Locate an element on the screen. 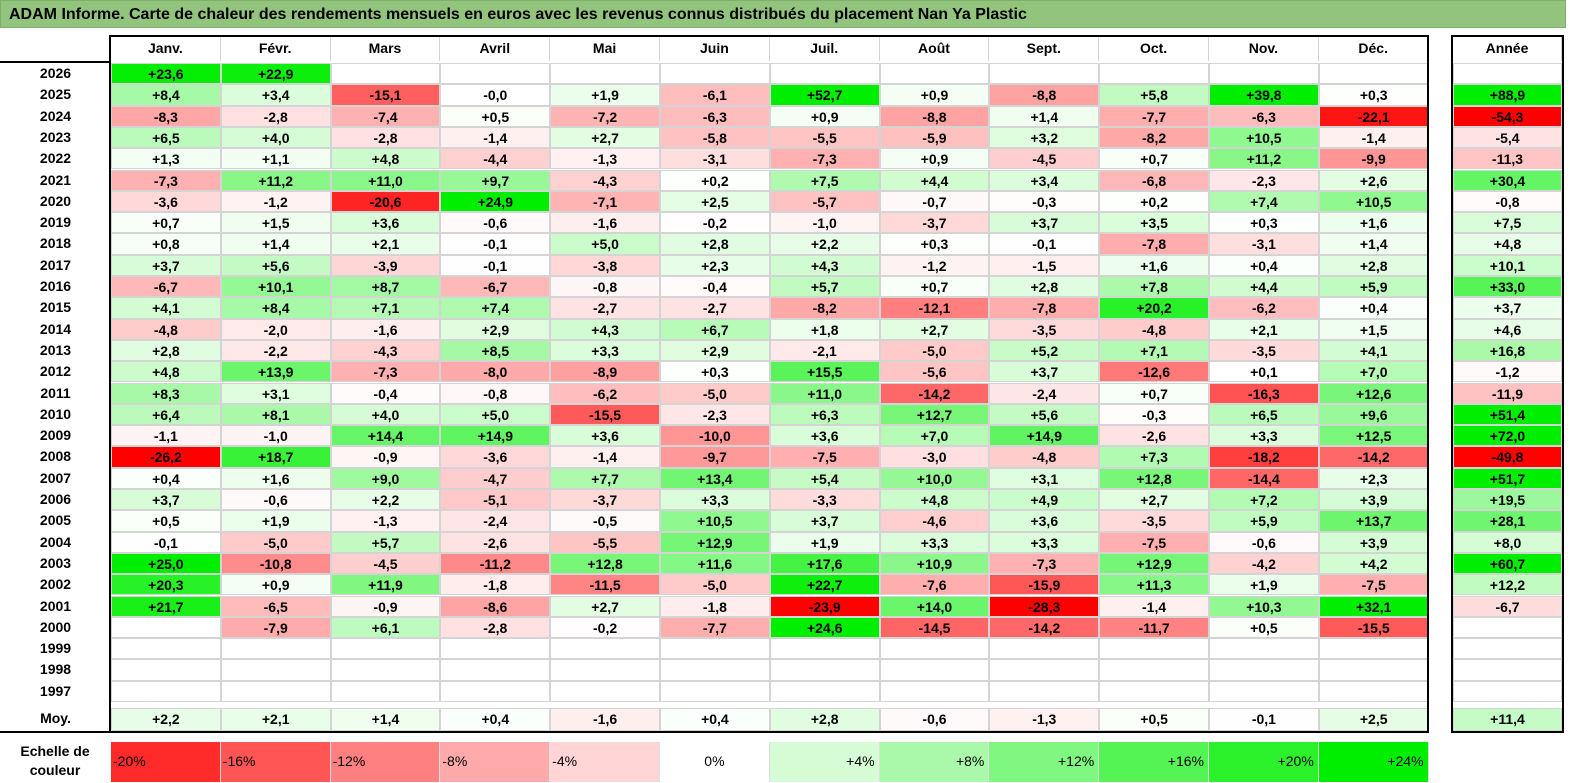 This screenshot has width=1570, height=783. annual-cell: +19,5 is located at coordinates (1507, 500).